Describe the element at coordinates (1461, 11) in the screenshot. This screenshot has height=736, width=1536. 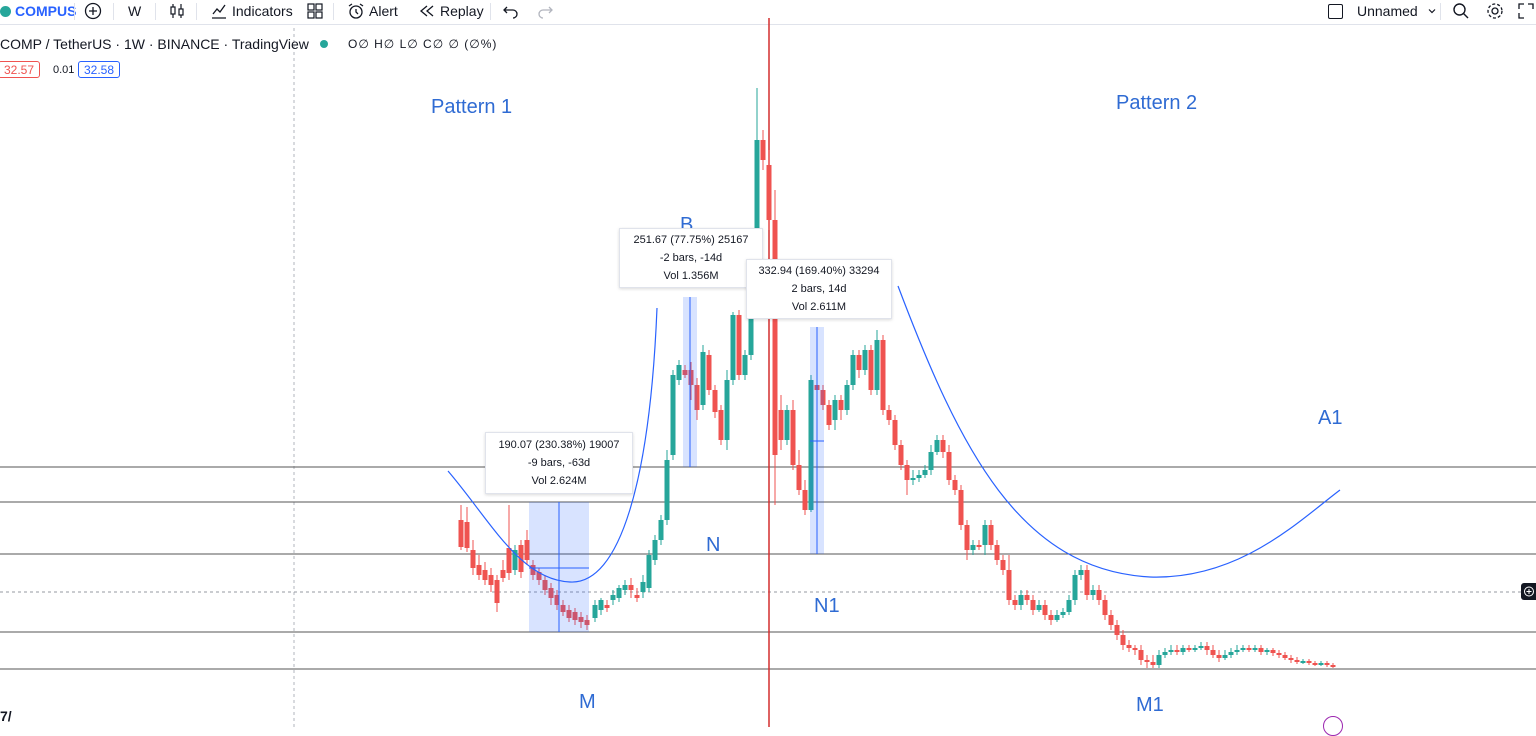
I see `search-button` at that location.